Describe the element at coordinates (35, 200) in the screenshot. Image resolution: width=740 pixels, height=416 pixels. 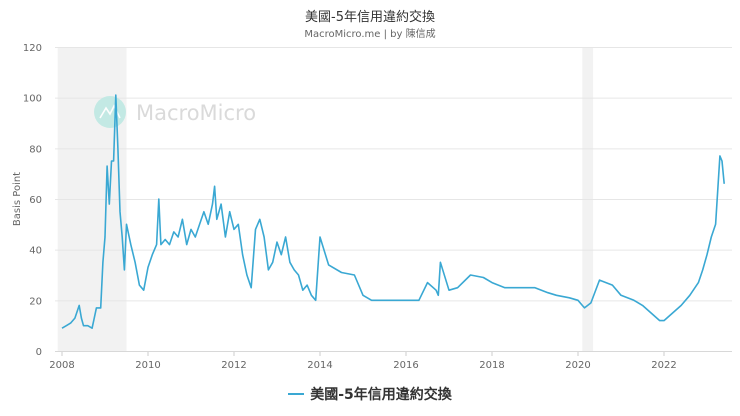
I see `y-tick-label: 60` at that location.